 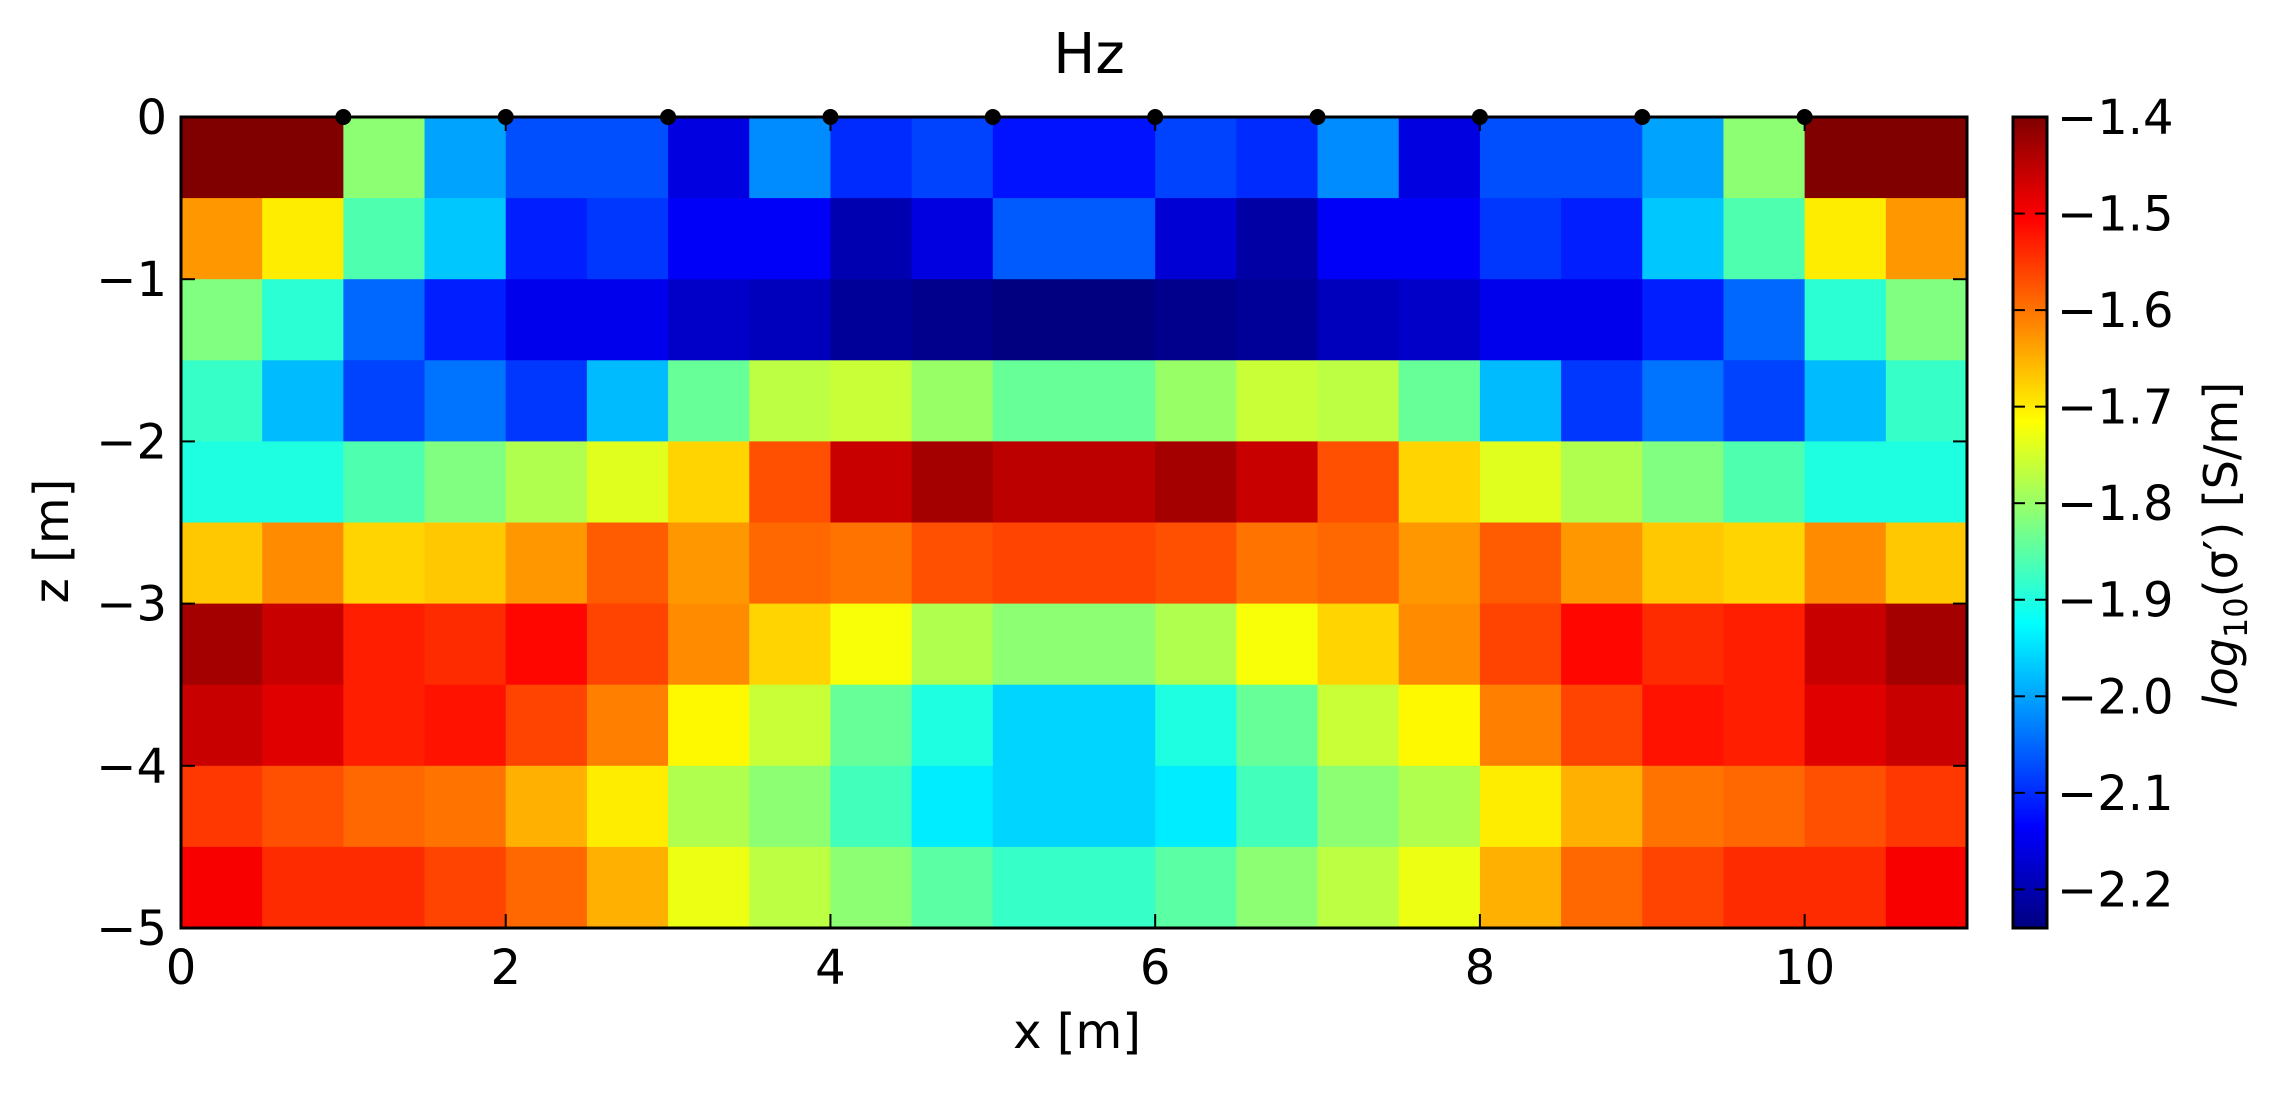 I want to click on colorbar-tick-label: −1.9, so click(x=2115, y=601).